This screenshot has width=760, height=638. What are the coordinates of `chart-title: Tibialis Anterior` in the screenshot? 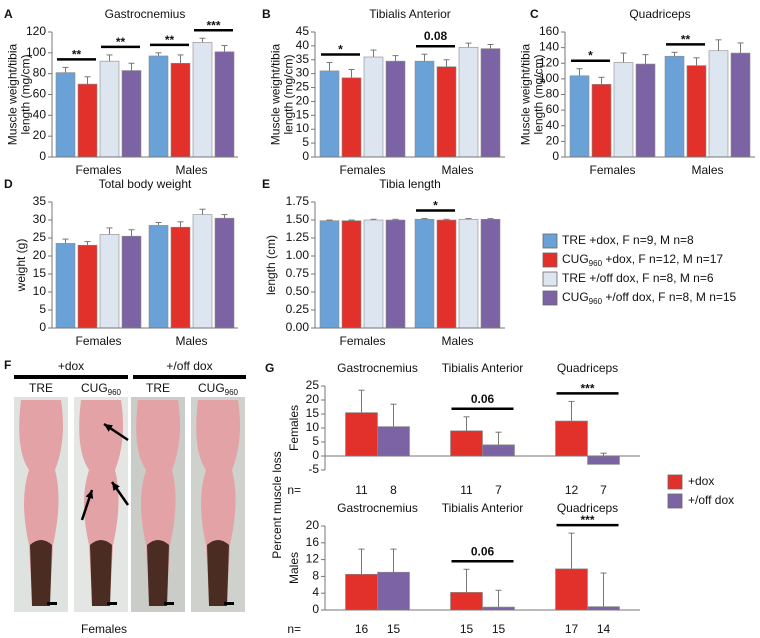 It's located at (410, 14).